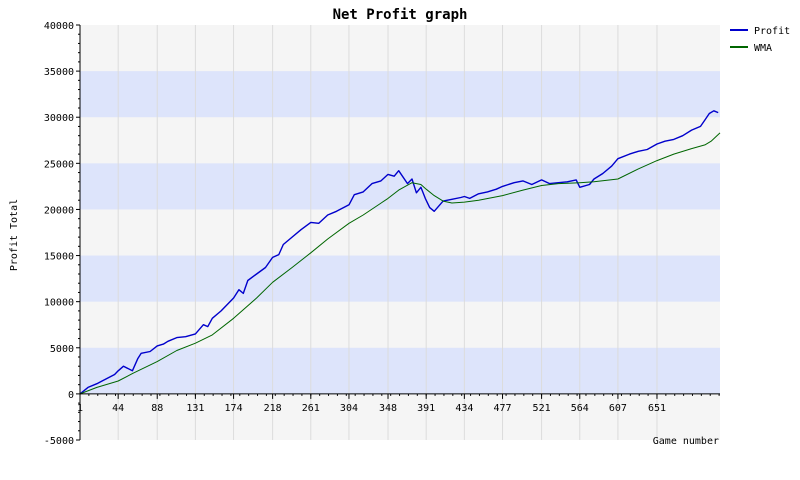 The image size is (800, 480). What do you see at coordinates (59, 210) in the screenshot?
I see `y-tick-label: 20000` at bounding box center [59, 210].